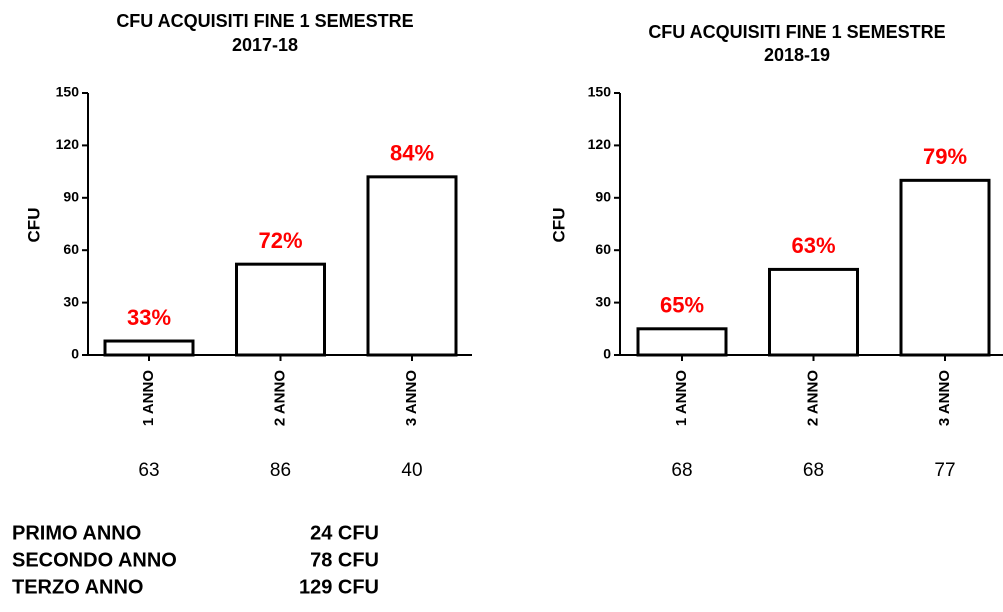  What do you see at coordinates (412, 153) in the screenshot?
I see `annotation: 84%` at bounding box center [412, 153].